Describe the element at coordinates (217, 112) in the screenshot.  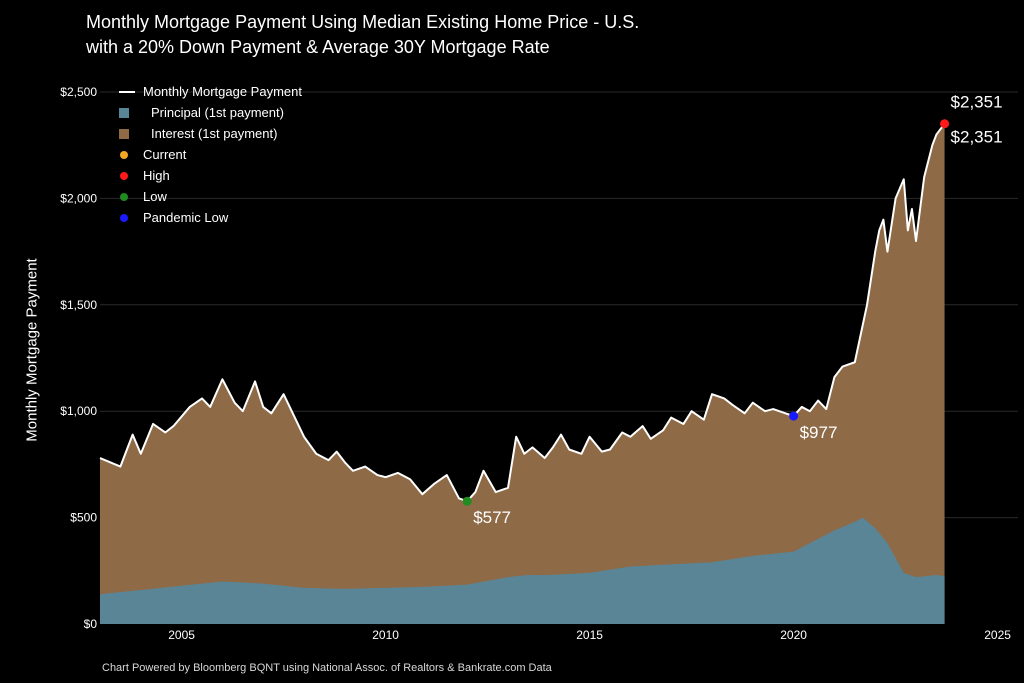
I see `legend-label: Principal (1st payment)` at that location.